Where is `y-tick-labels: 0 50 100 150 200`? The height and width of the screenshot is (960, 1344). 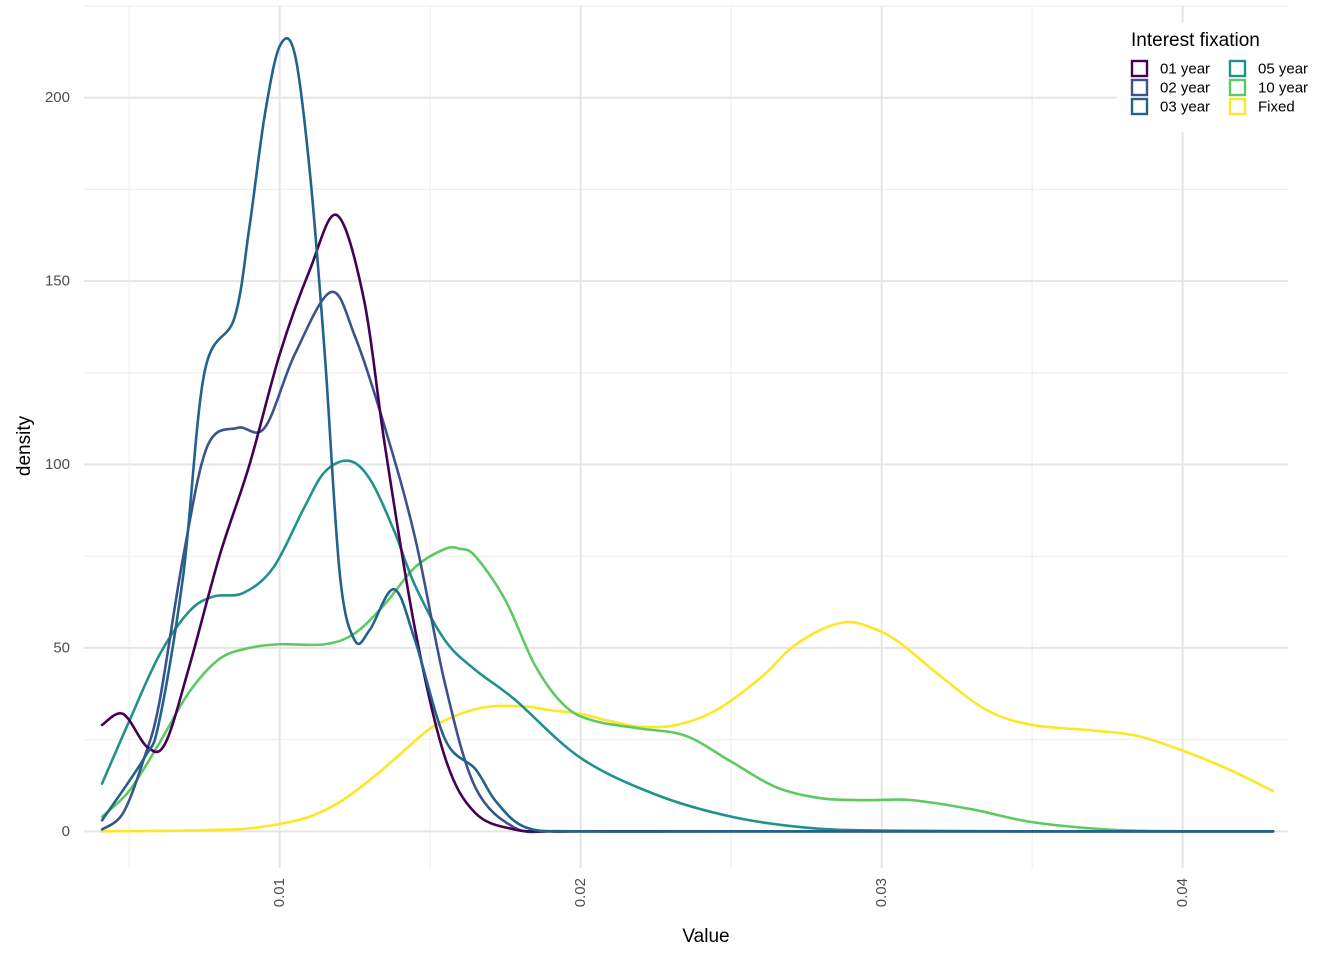 y-tick-labels: 0 50 100 150 200 is located at coordinates (57, 464).